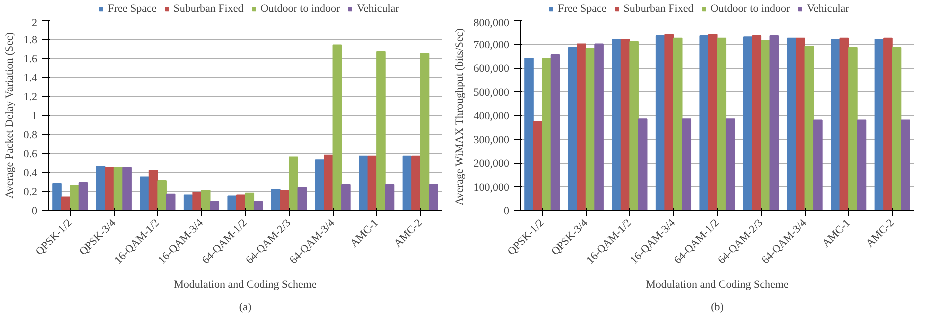  I want to click on y-tick-label: 400,000, so click(492, 116).